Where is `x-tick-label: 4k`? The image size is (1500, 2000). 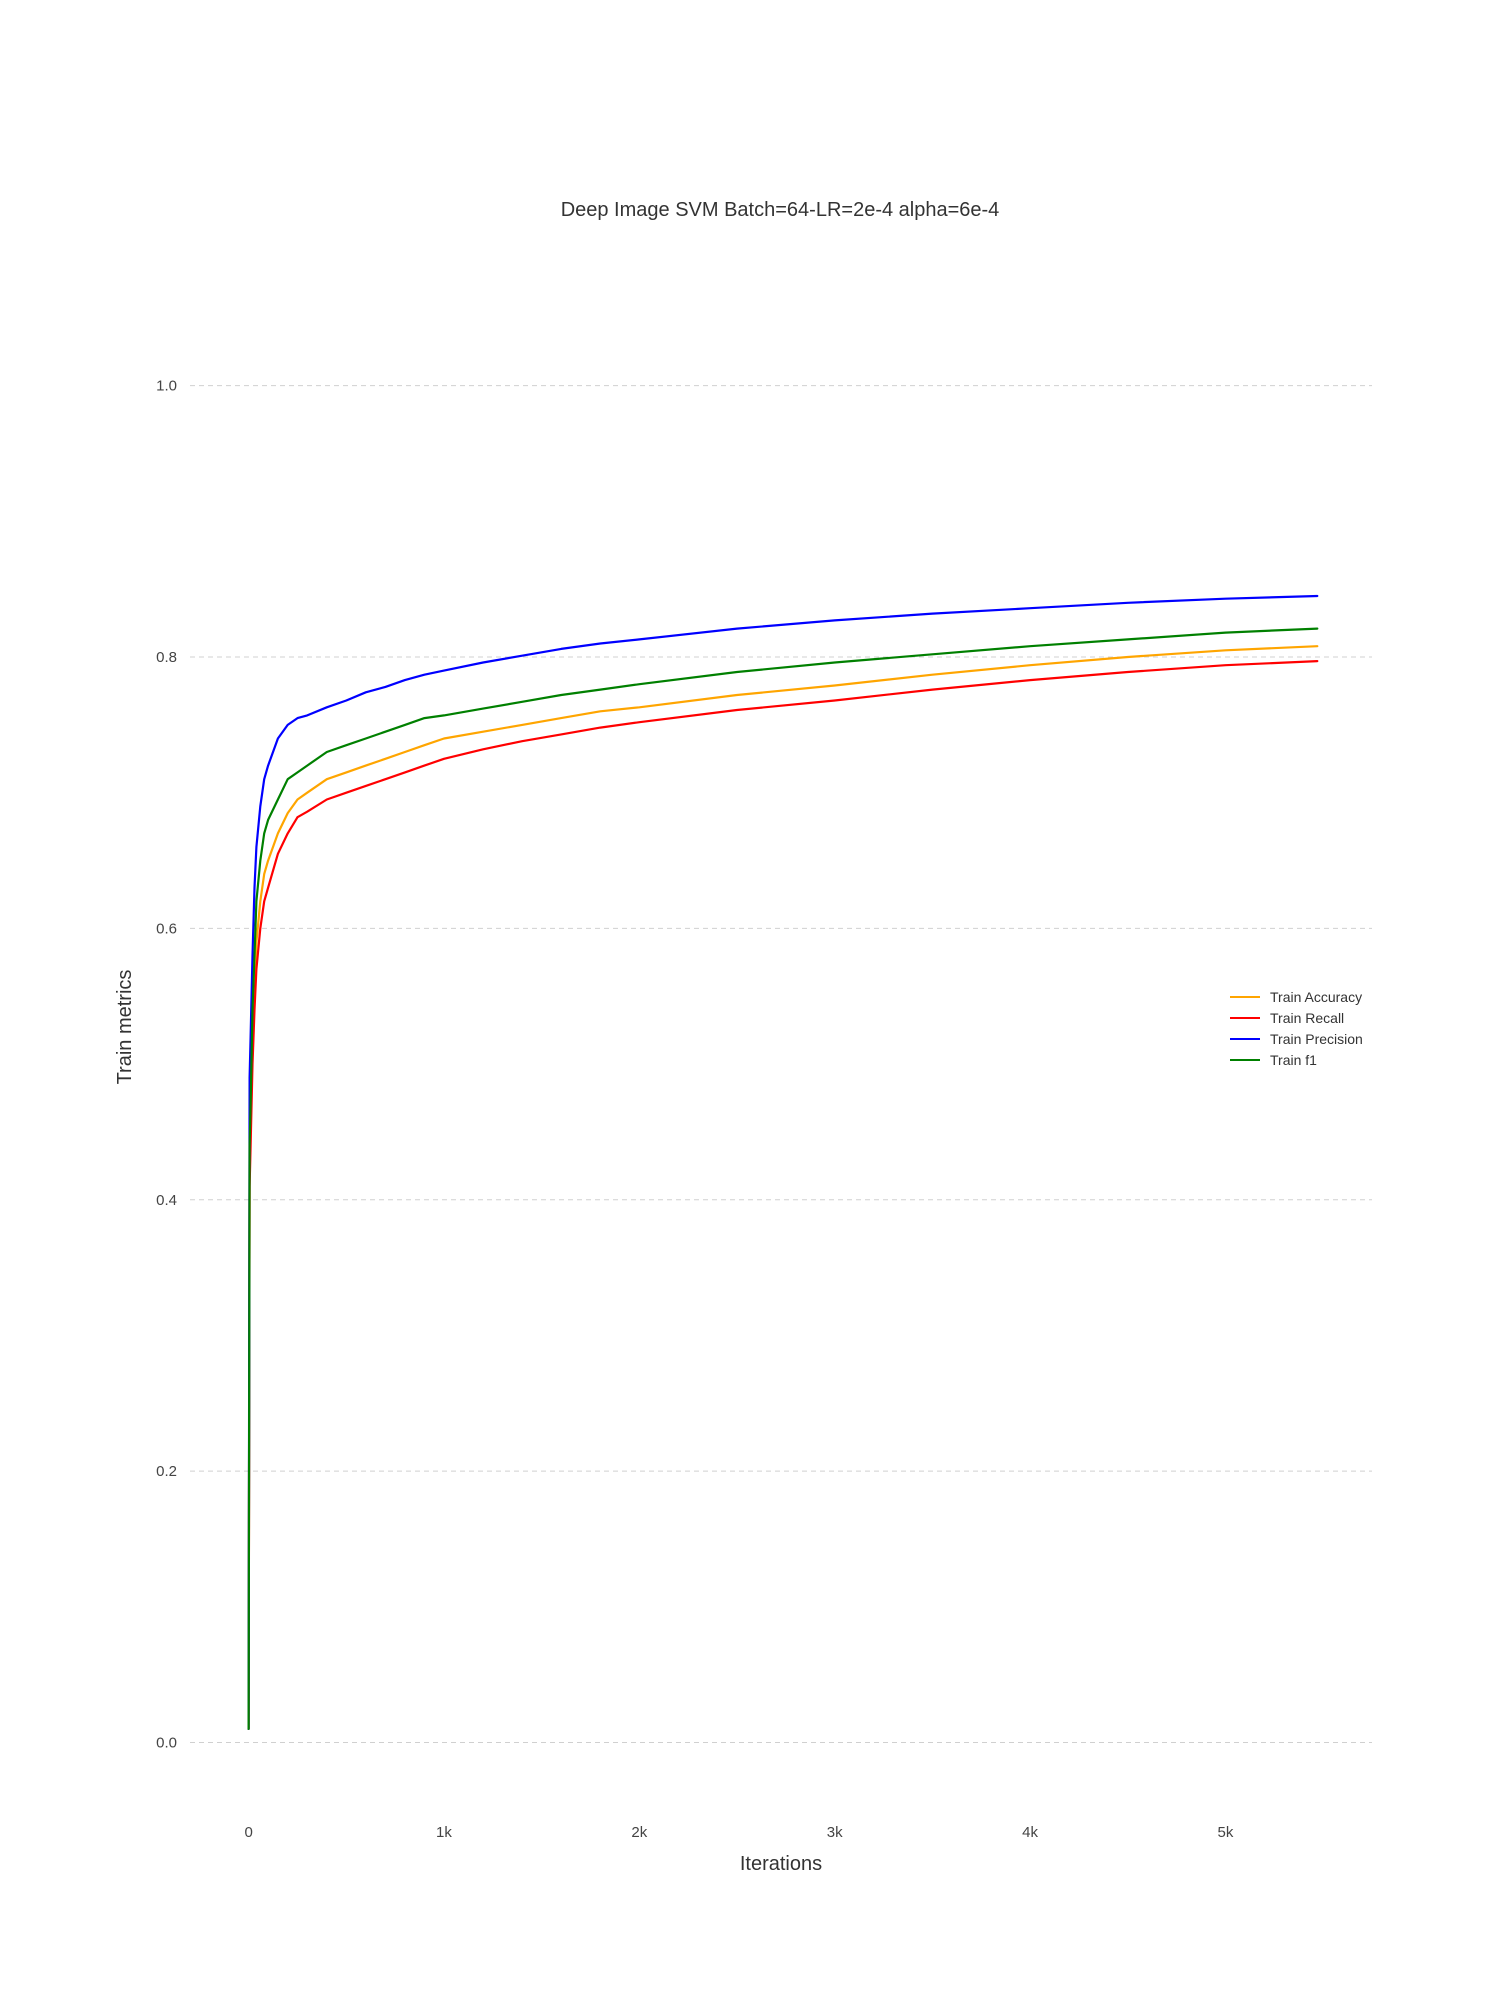 x-tick-label: 4k is located at coordinates (1030, 1832).